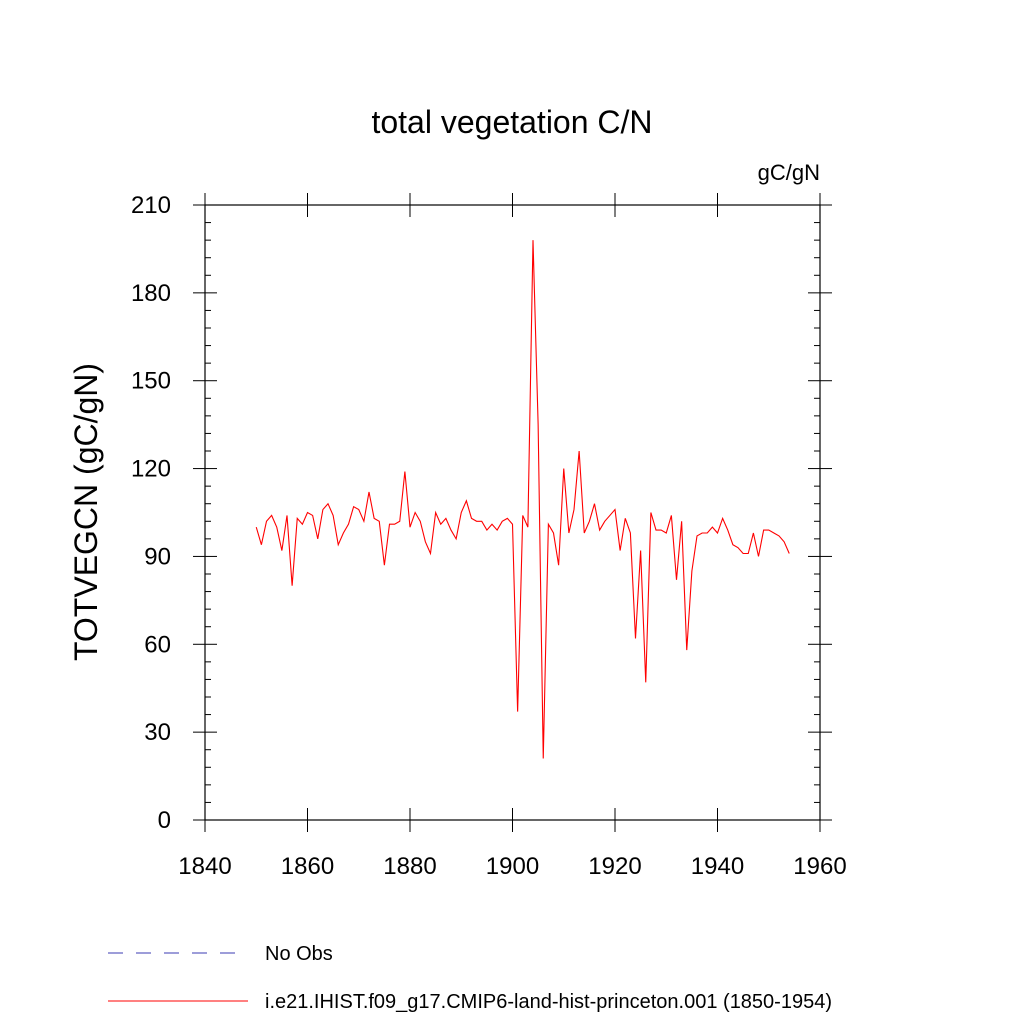 Image resolution: width=1024 pixels, height=1024 pixels. What do you see at coordinates (151, 293) in the screenshot?
I see `y-tick-label: 180` at bounding box center [151, 293].